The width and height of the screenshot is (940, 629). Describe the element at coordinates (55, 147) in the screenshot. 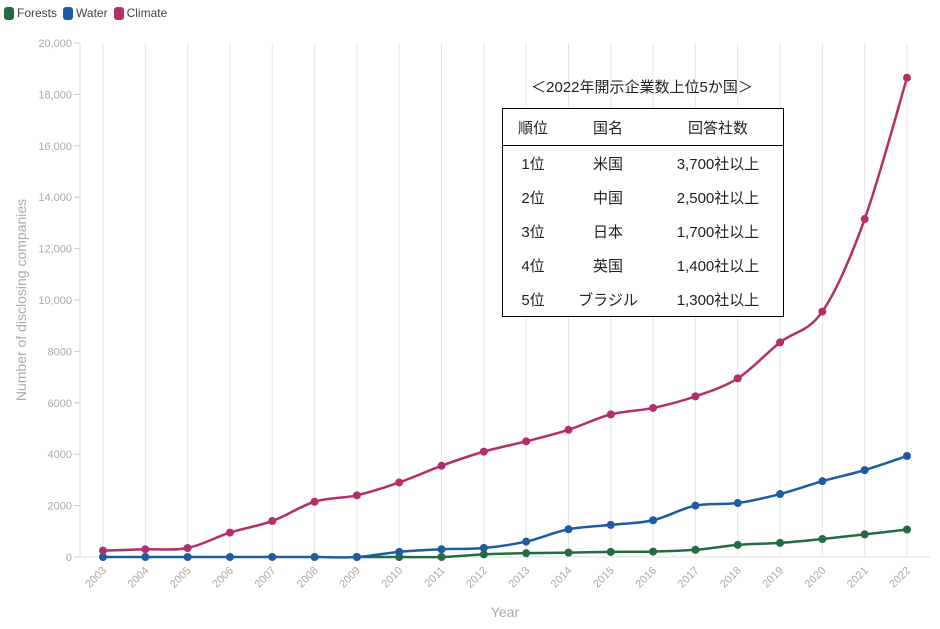

I see `y-tick-label: 16,000` at that location.